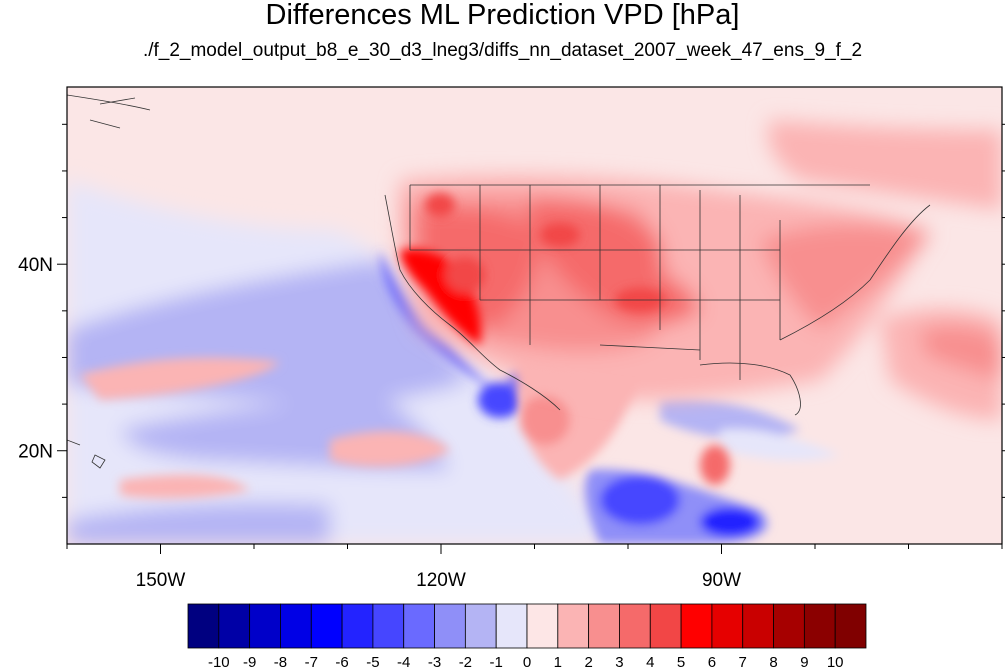 This screenshot has height=672, width=1005. What do you see at coordinates (835, 662) in the screenshot?
I see `colorbar-label: 10` at bounding box center [835, 662].